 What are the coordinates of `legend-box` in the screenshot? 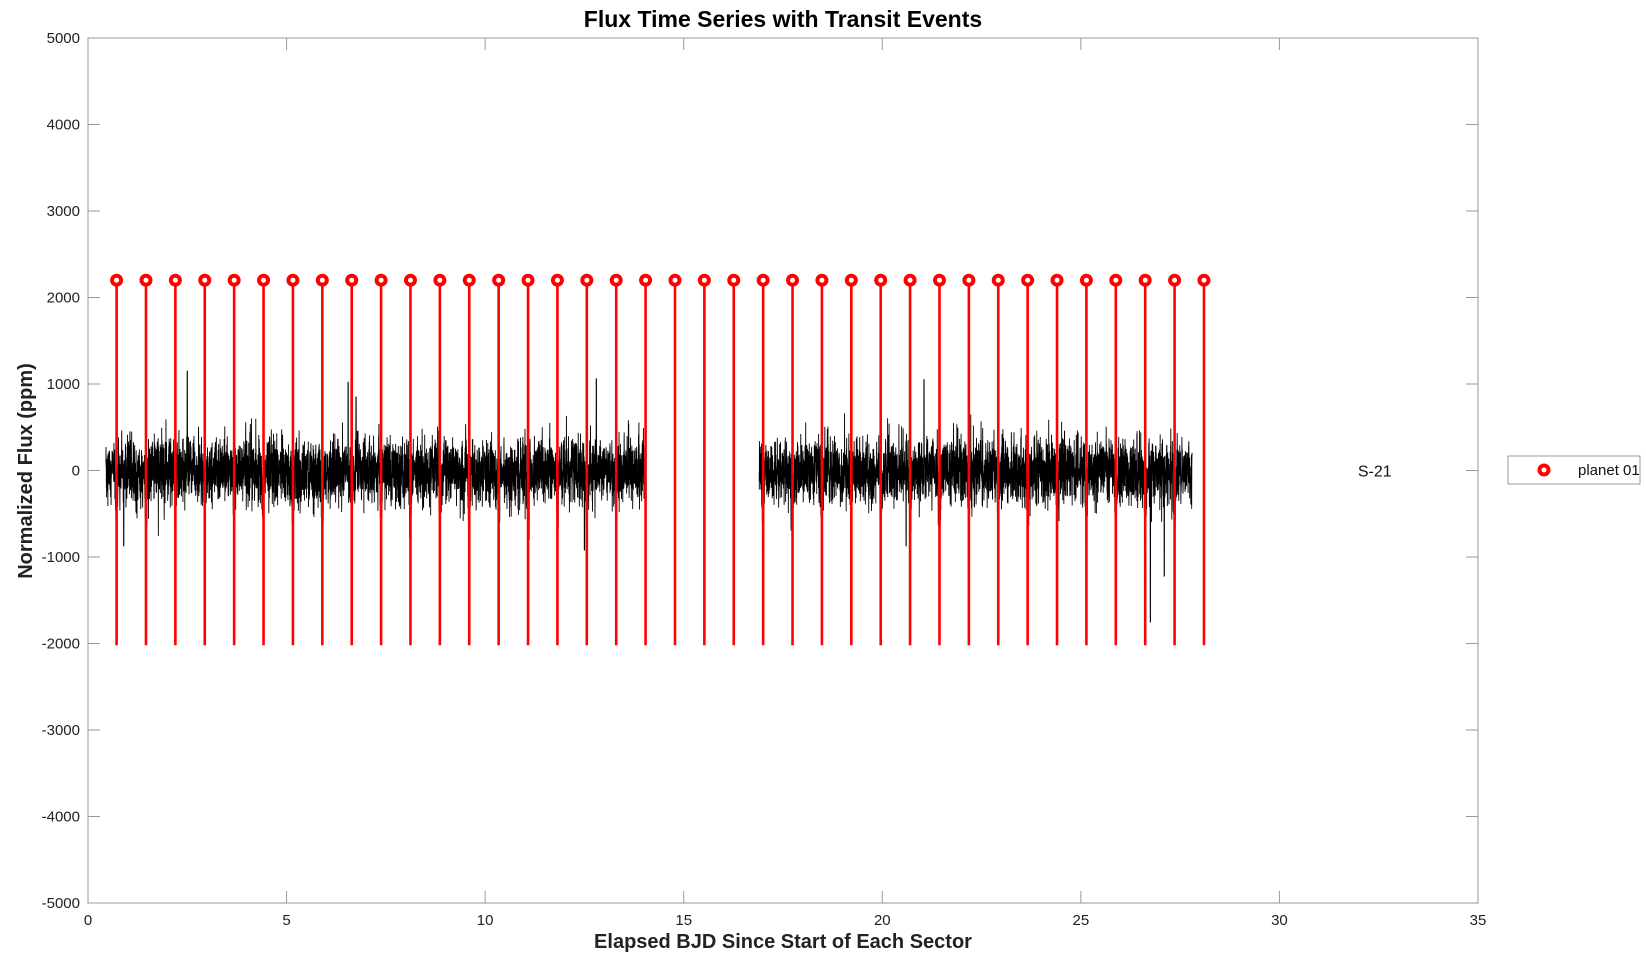 It's located at (1574, 470).